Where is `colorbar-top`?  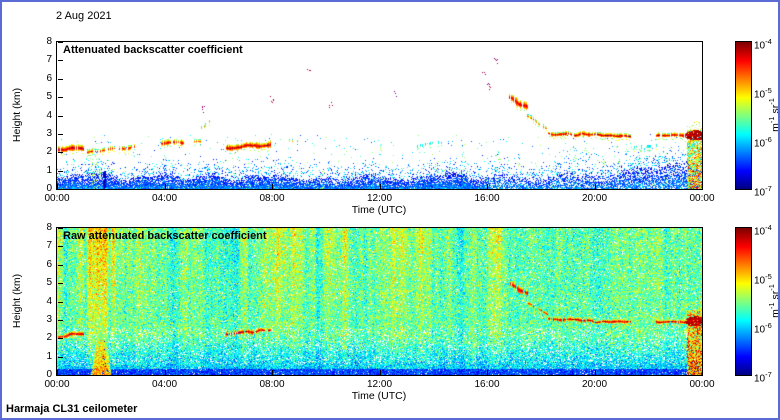 colorbar-top is located at coordinates (743, 115).